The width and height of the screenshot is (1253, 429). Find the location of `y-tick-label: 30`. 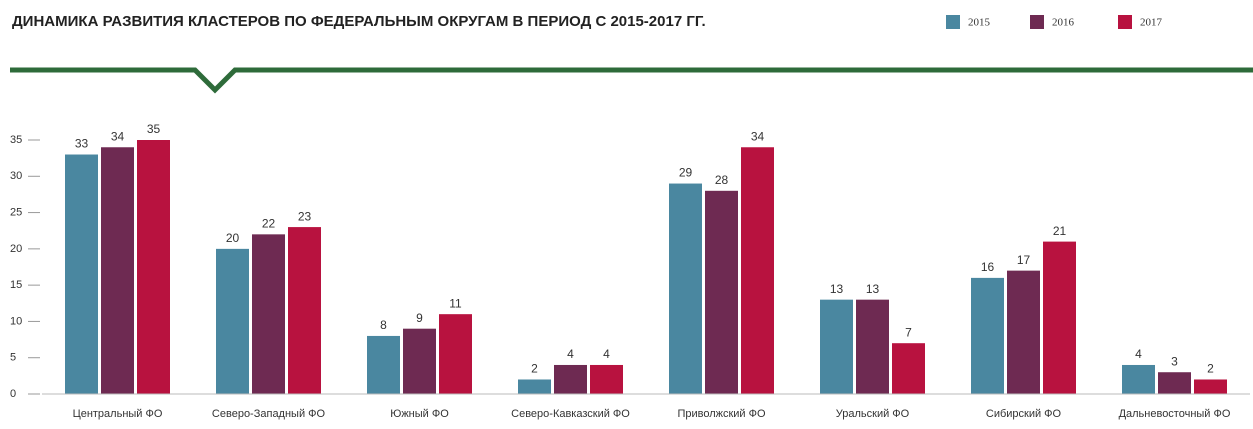

y-tick-label: 30 is located at coordinates (16, 176).